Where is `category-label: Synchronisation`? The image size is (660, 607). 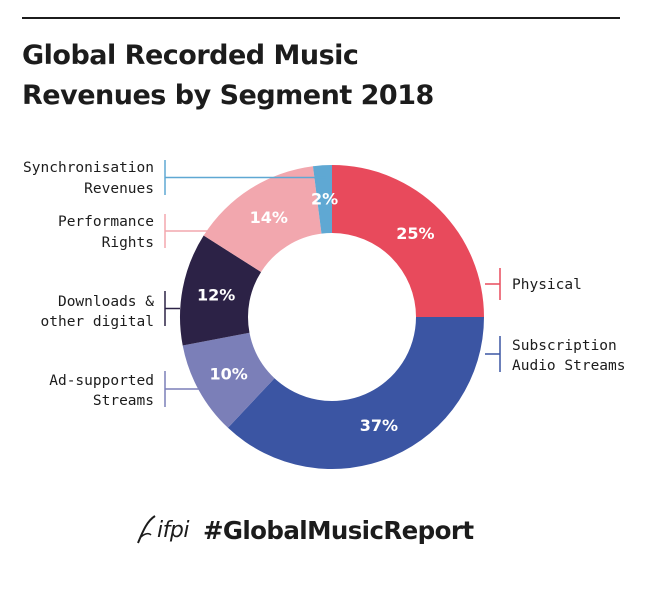 category-label: Synchronisation is located at coordinates (88, 168).